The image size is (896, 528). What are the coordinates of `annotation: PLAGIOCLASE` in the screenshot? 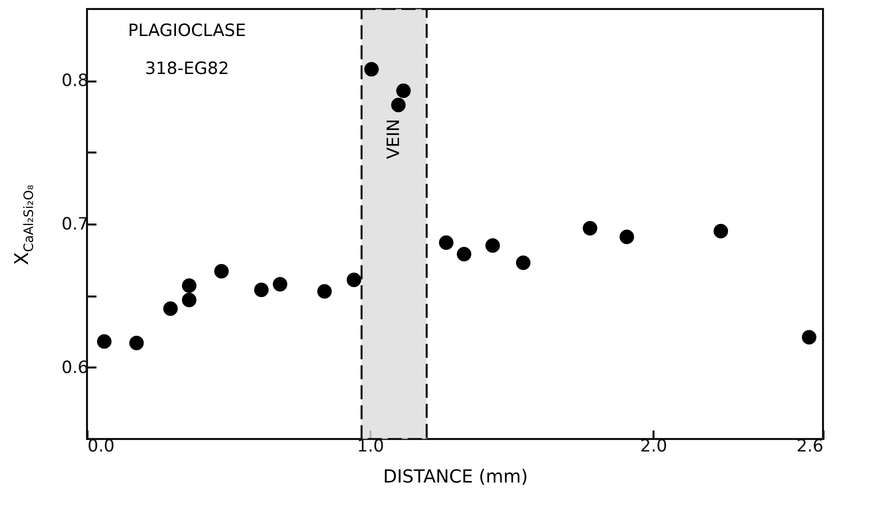 It's located at (187, 31).